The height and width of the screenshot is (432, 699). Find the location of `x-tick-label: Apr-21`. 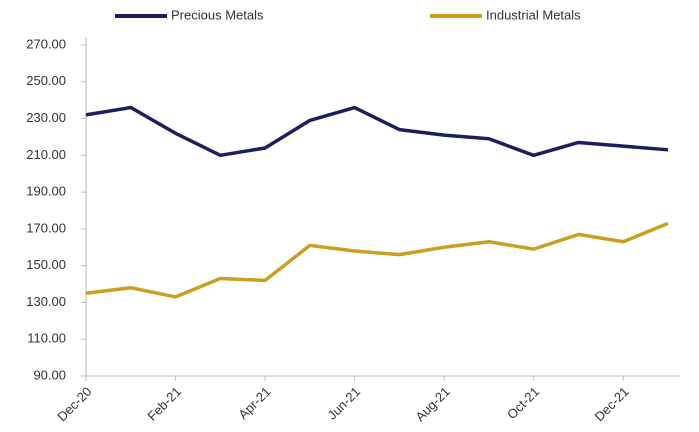

x-tick-label: Apr-21 is located at coordinates (254, 403).